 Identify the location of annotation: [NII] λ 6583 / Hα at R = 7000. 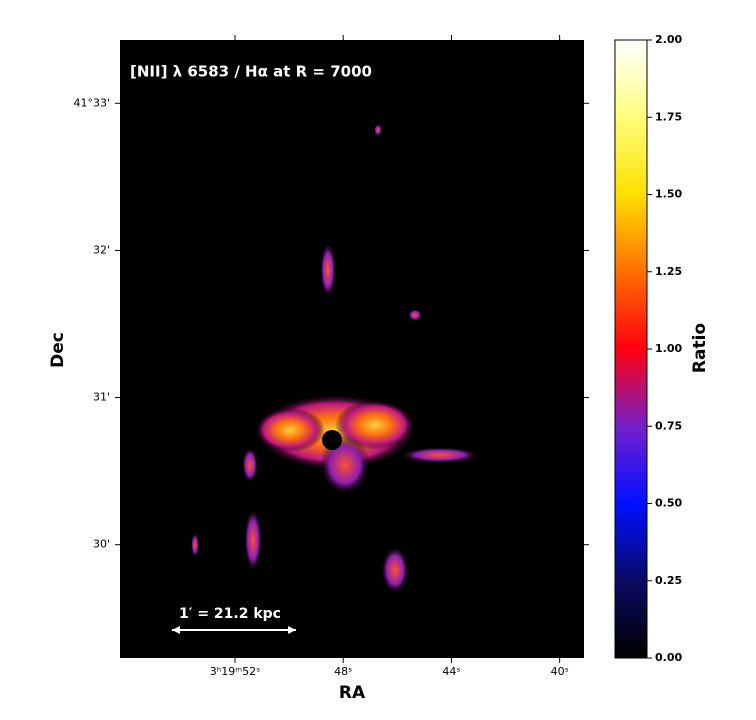
(251, 72).